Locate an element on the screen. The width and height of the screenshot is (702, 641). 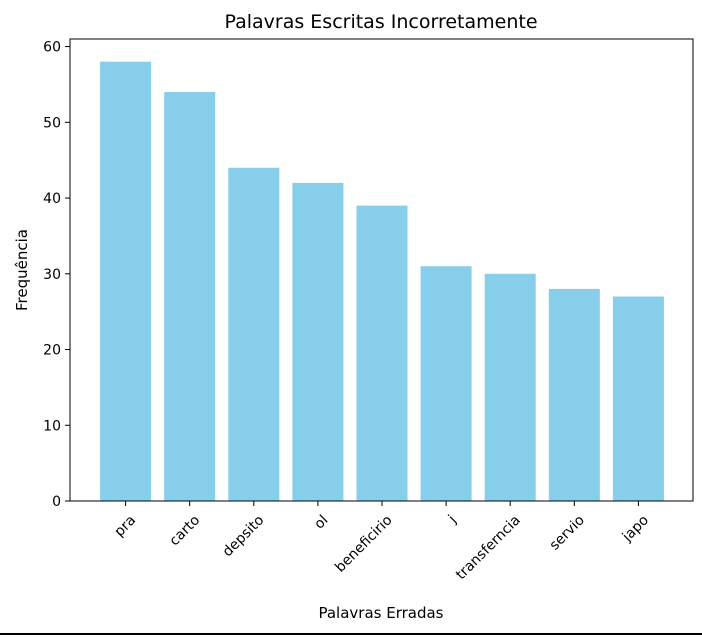
x-tick-label: servio is located at coordinates (567, 532).